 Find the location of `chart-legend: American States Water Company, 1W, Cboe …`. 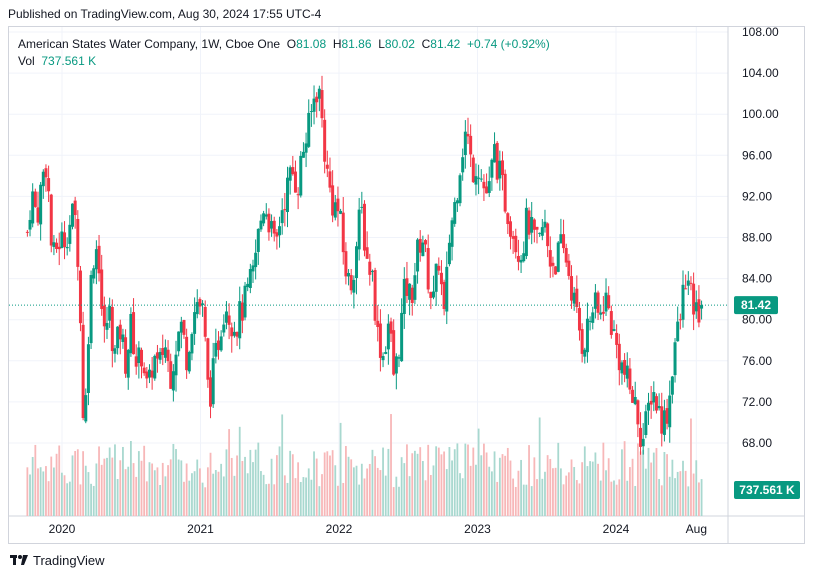

chart-legend: American States Water Company, 1W, Cboe … is located at coordinates (284, 53).